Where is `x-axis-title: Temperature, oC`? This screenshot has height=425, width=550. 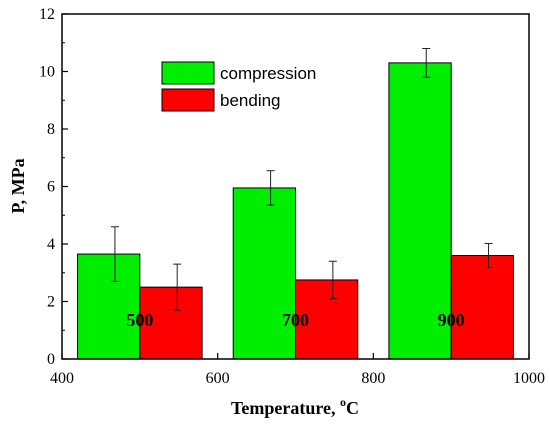
x-axis-title: Temperature, oC is located at coordinates (295, 406).